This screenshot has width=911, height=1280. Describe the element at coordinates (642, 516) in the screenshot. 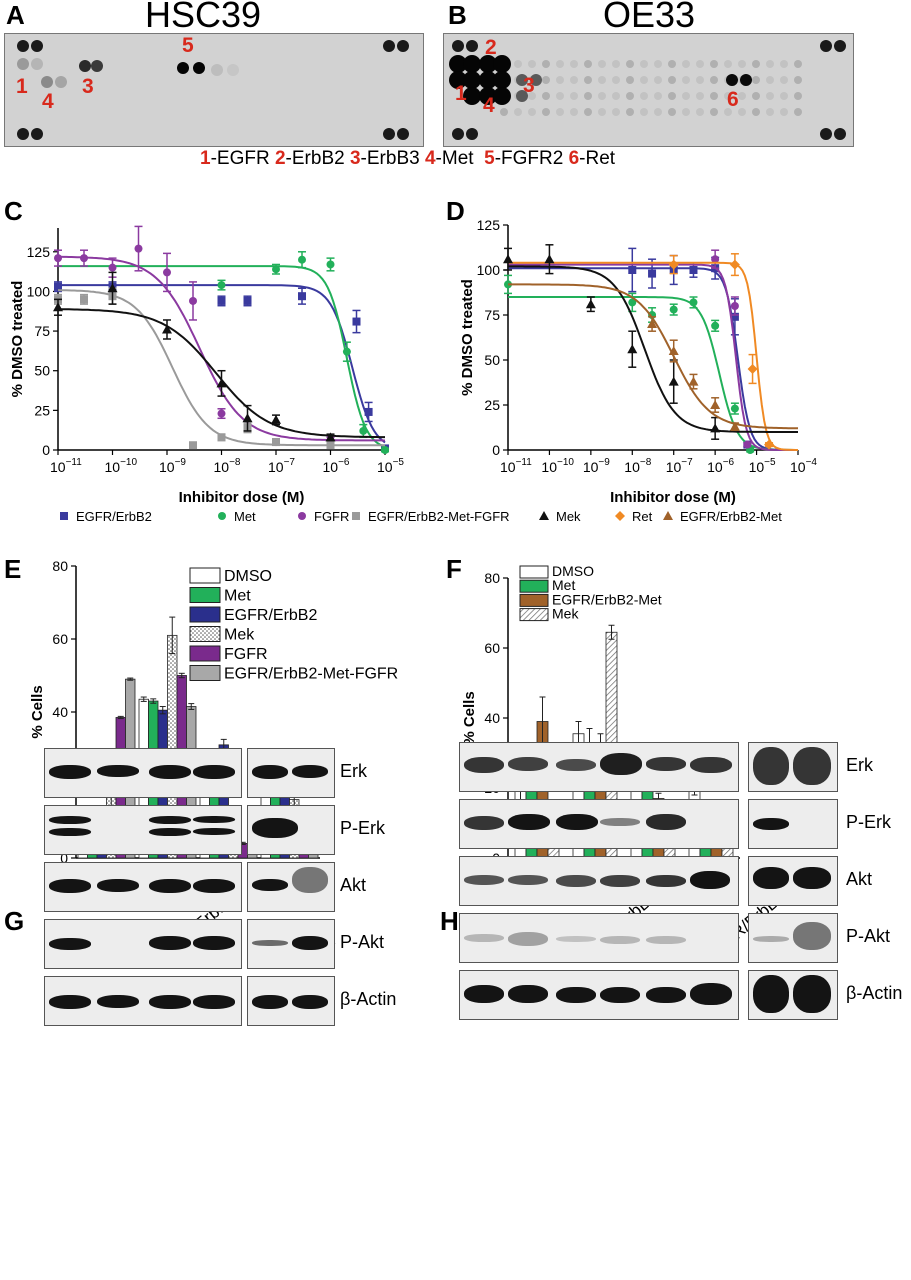

I see `legend-label: Ret` at that location.